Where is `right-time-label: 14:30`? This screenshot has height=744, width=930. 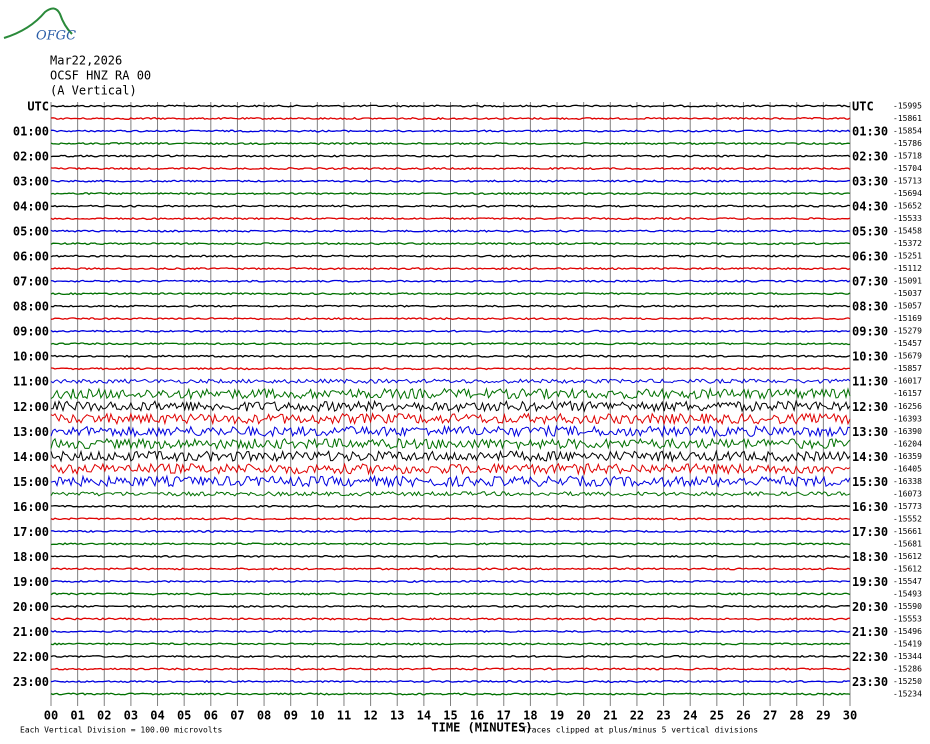
right-time-label: 14:30 is located at coordinates (870, 457).